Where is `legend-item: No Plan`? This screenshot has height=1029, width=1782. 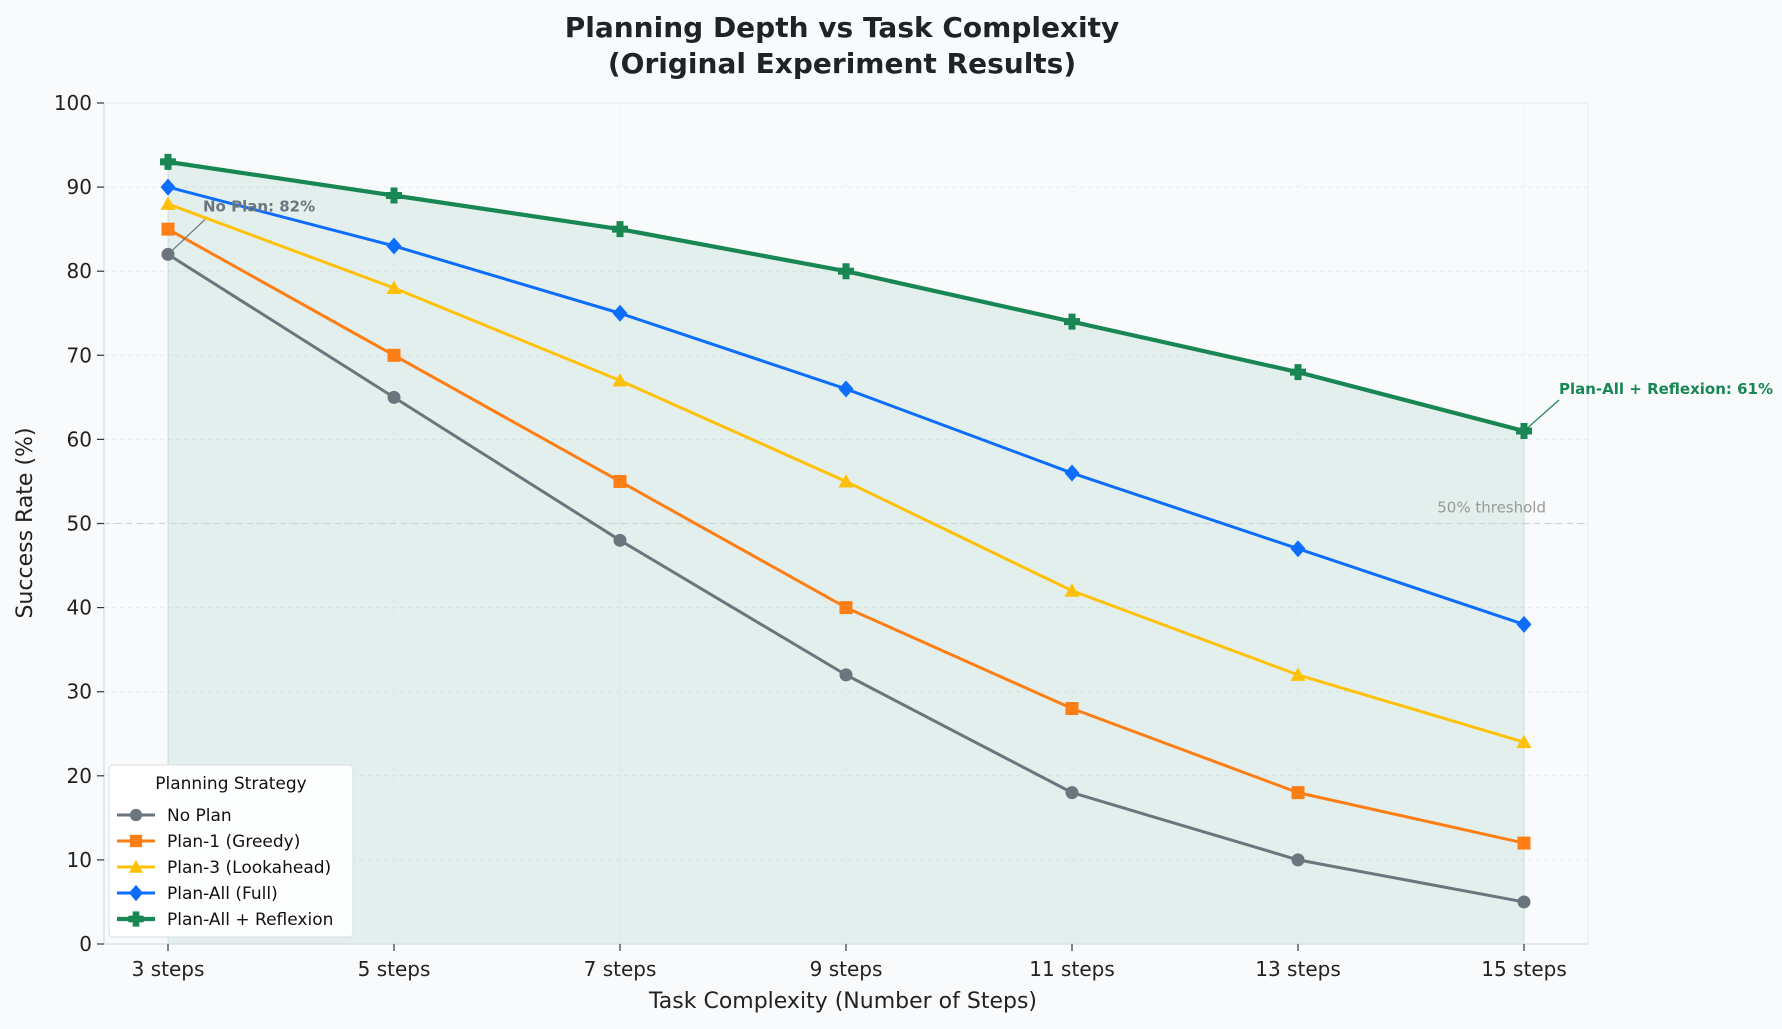 legend-item: No Plan is located at coordinates (174, 816).